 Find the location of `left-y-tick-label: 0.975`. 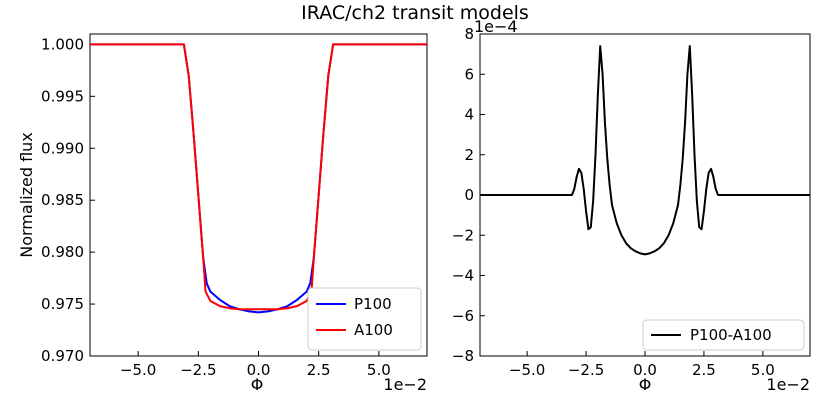

left-y-tick-label: 0.975 is located at coordinates (62, 304).